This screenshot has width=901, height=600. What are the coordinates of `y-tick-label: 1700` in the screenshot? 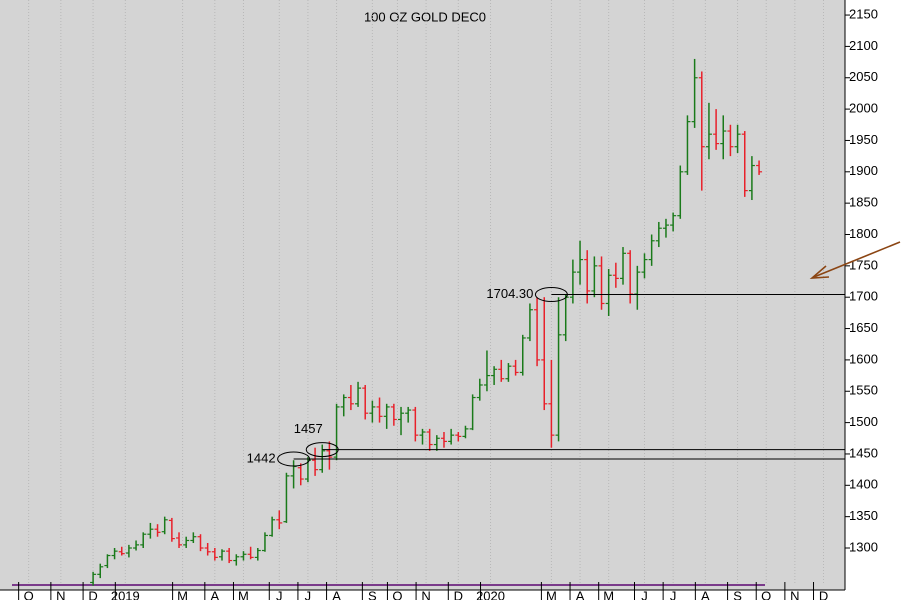 It's located at (863, 296).